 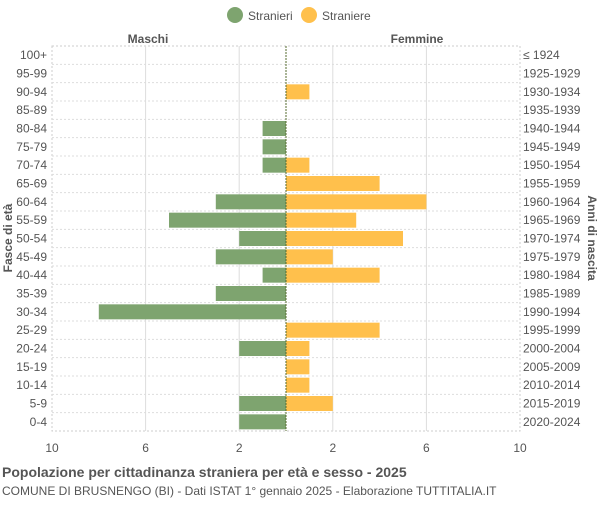 I want to click on age-group-label: 60-64, so click(x=31, y=202).